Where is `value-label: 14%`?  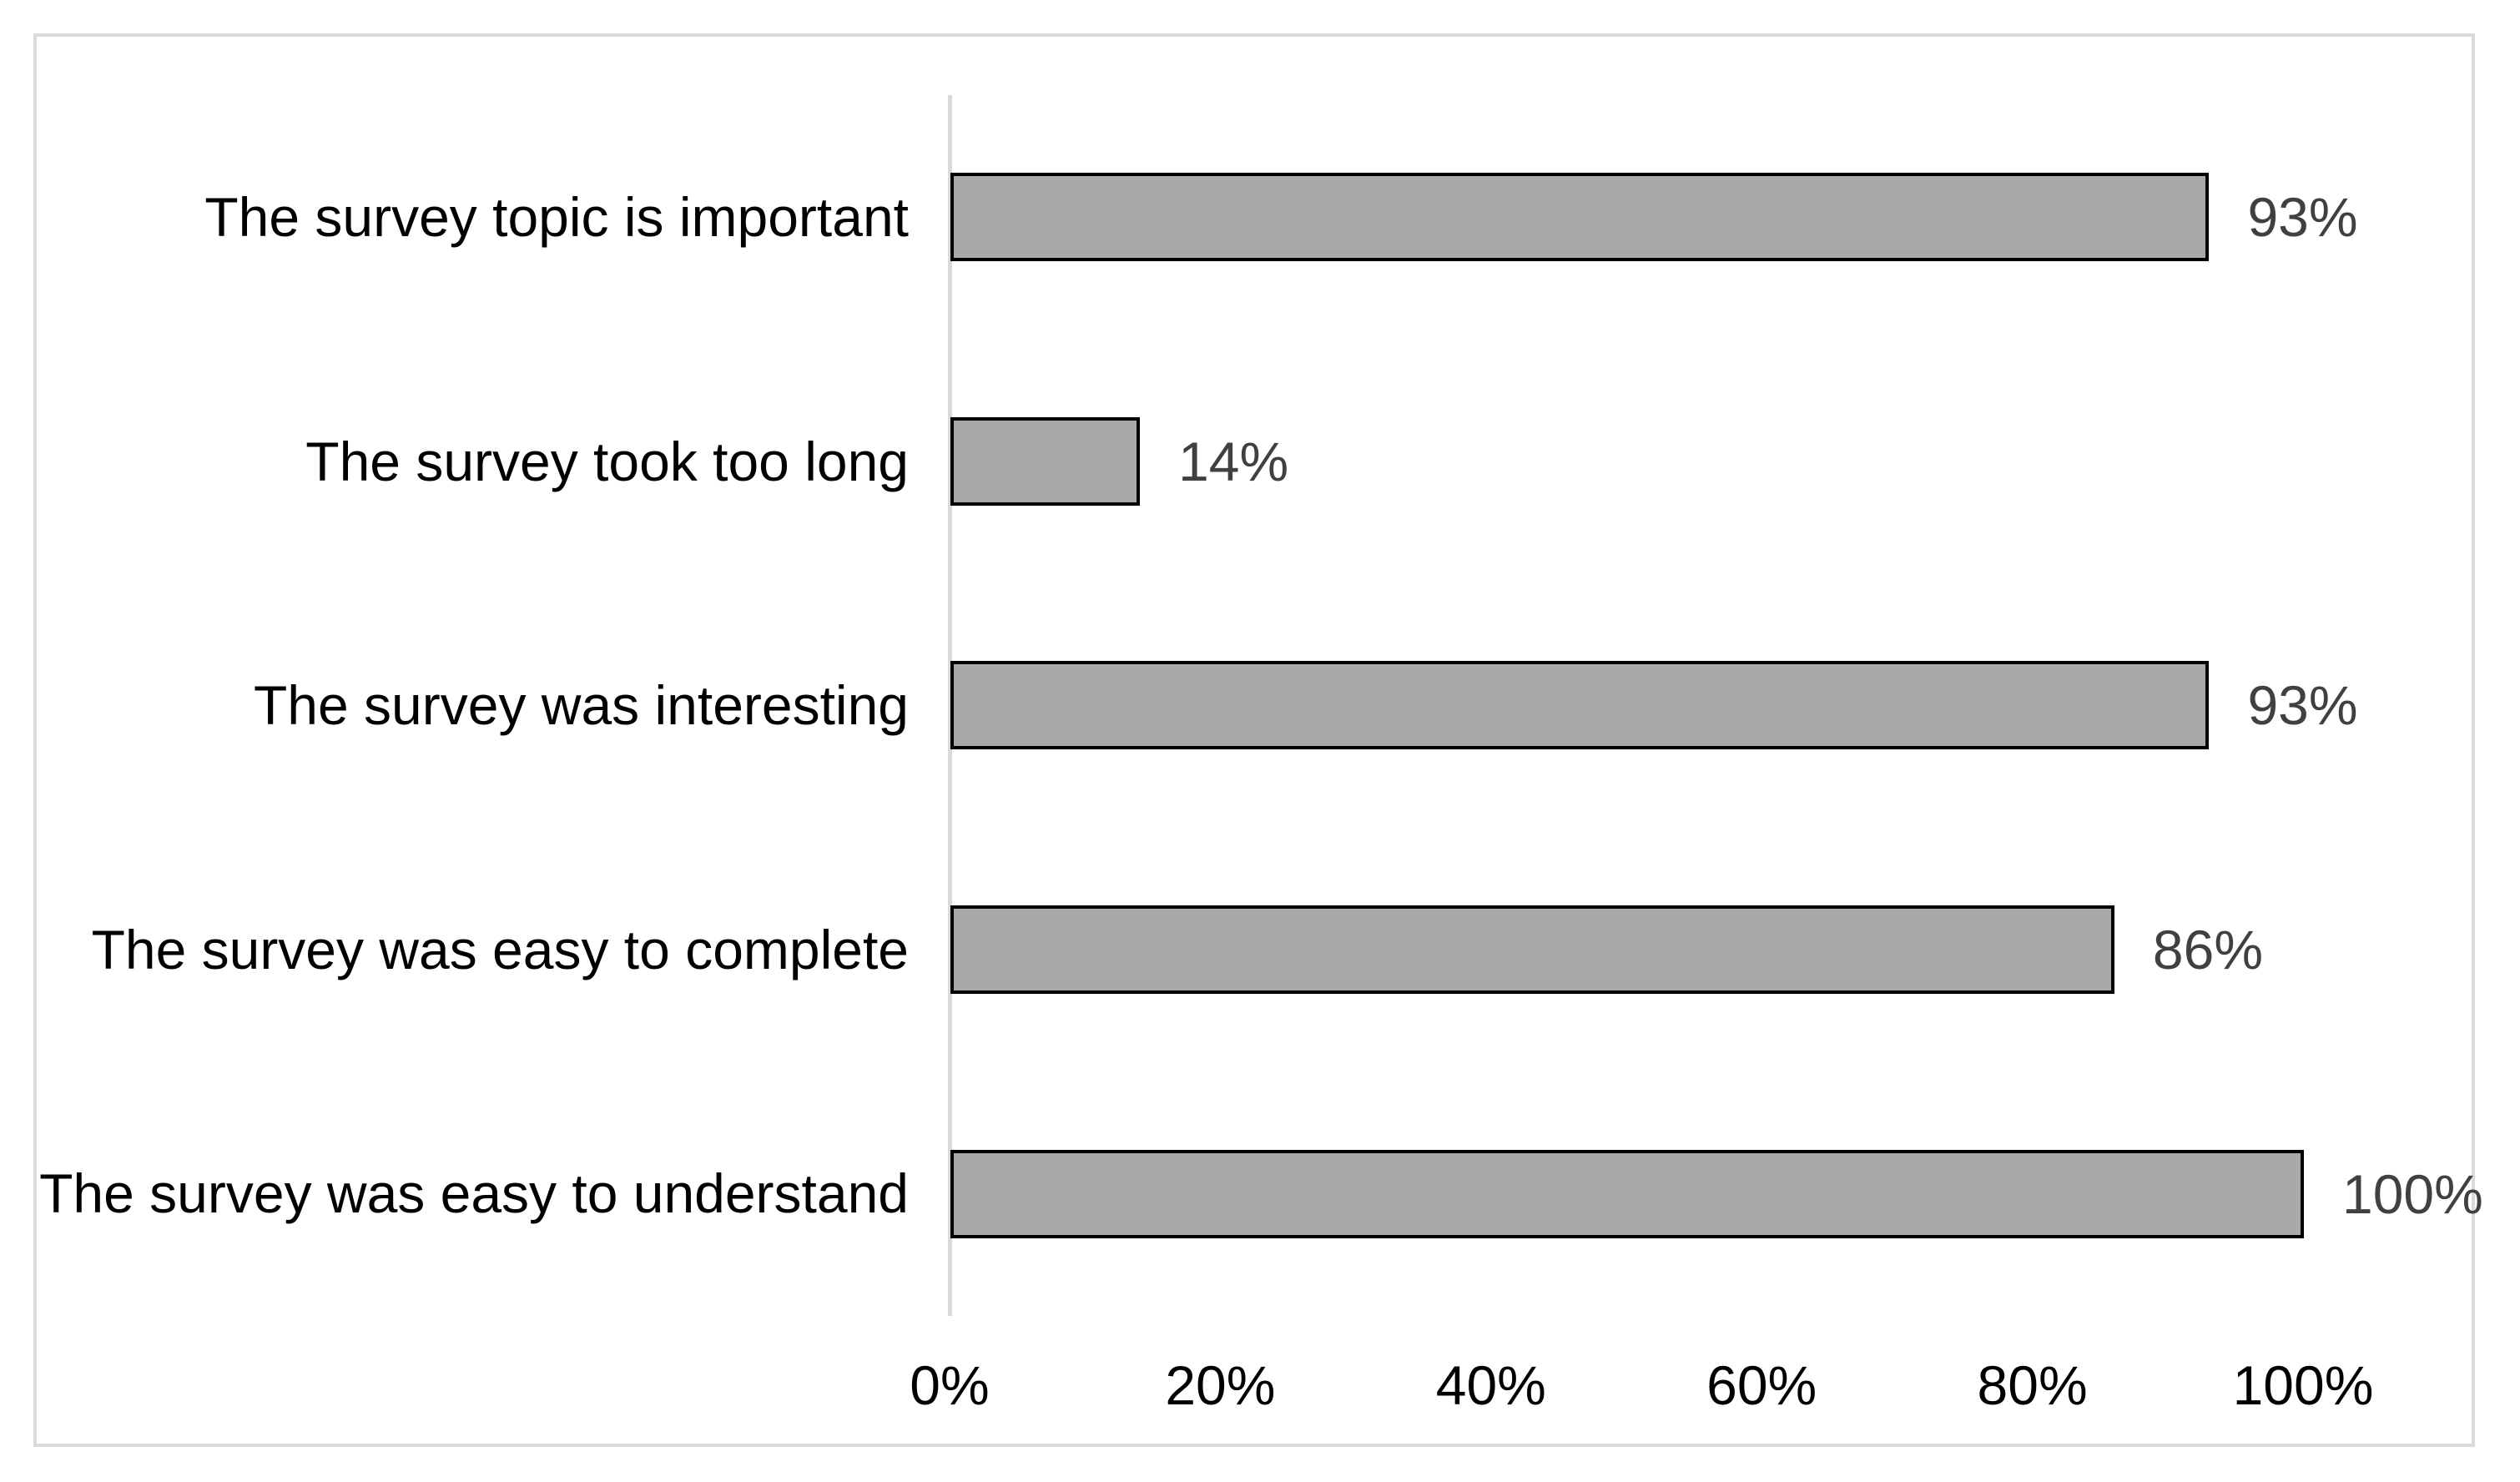
value-label: 14% is located at coordinates (1233, 461).